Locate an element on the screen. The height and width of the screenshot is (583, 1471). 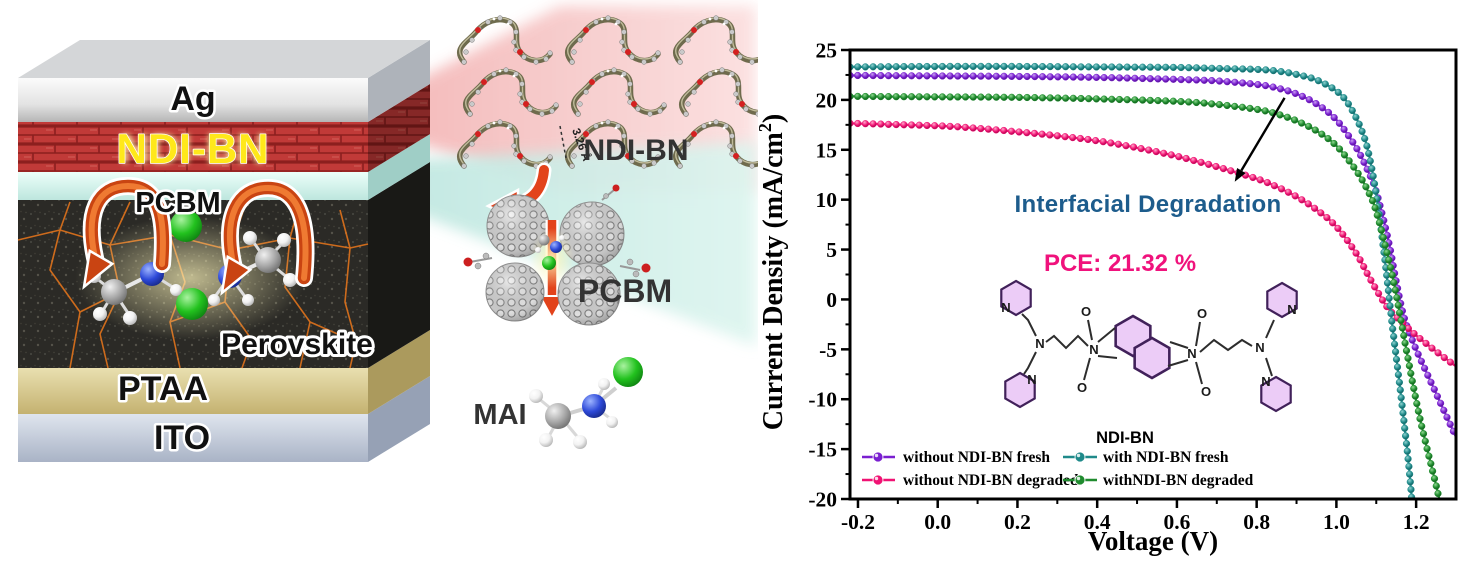
y-tick-label: 25 is located at coordinates (827, 51).